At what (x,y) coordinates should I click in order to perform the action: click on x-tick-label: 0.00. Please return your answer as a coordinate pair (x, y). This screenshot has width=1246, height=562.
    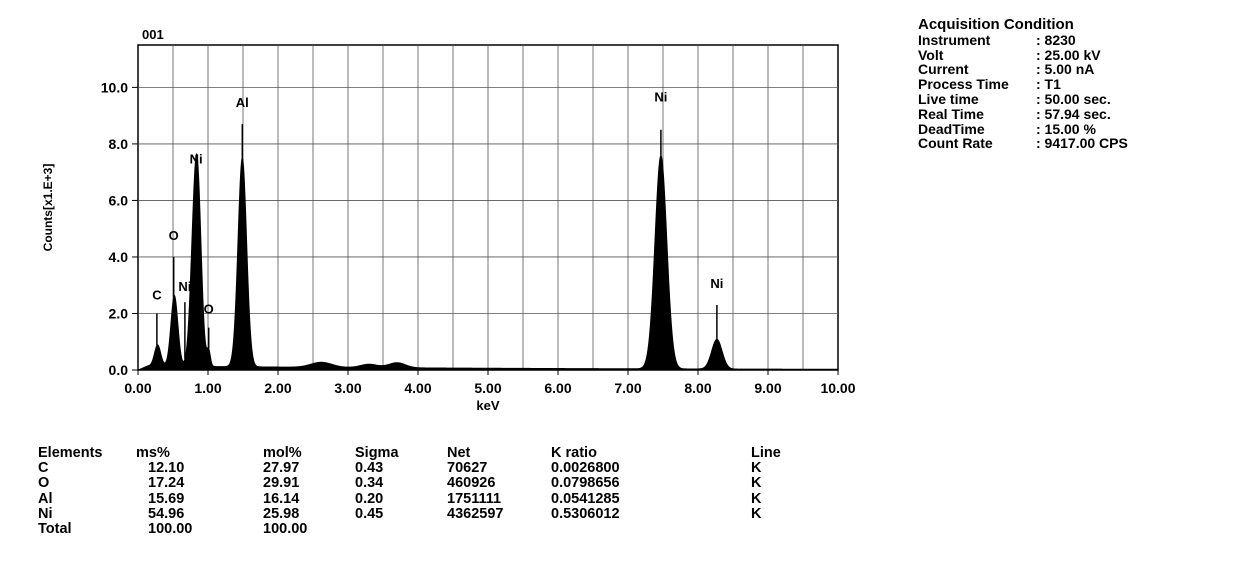
    Looking at the image, I should click on (137, 388).